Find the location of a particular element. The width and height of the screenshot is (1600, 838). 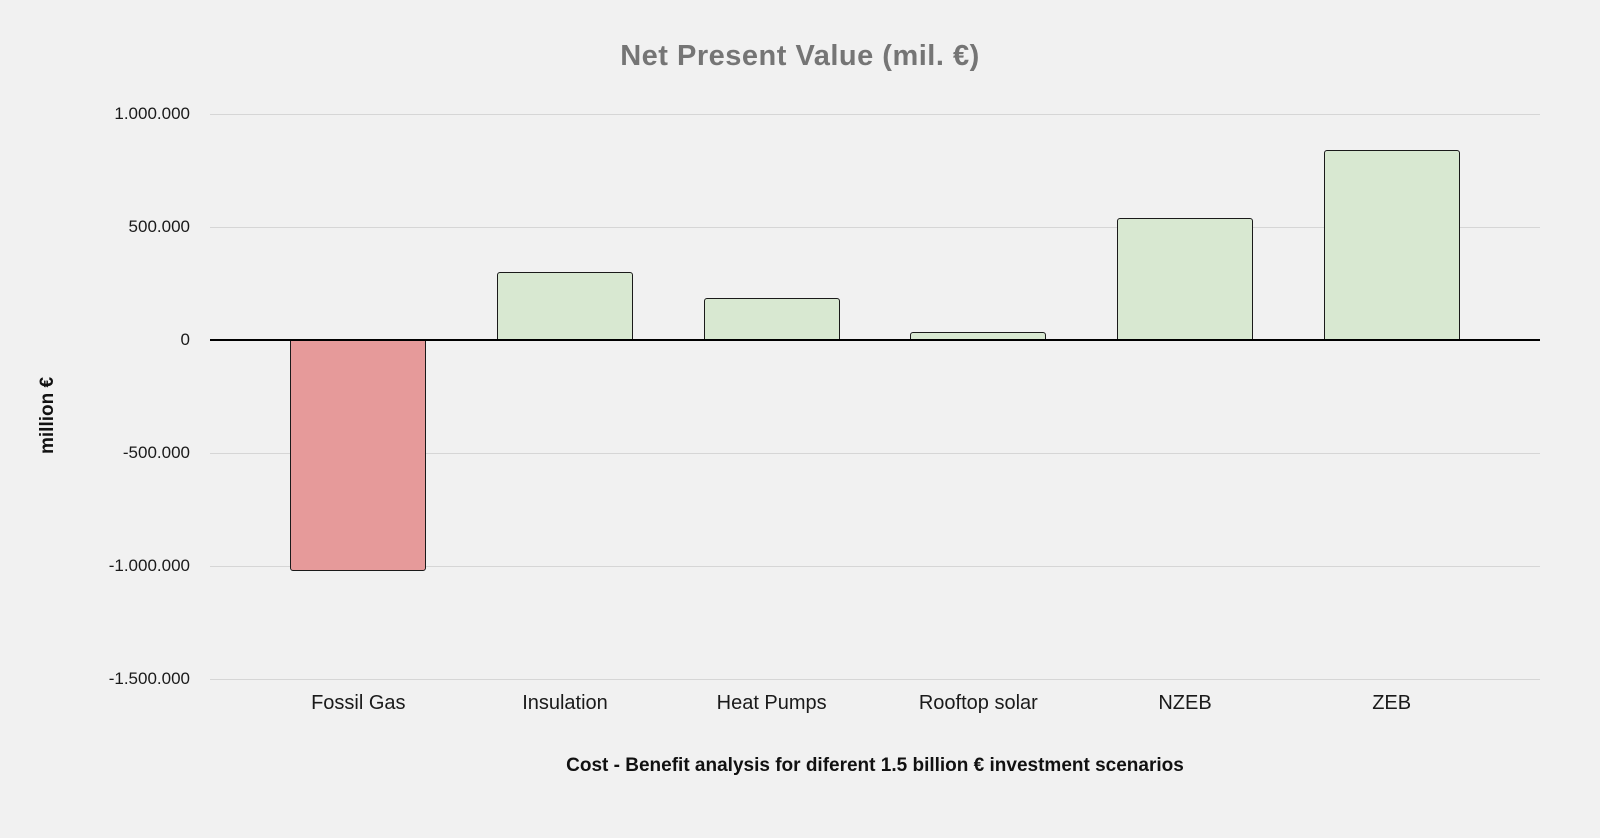

bar-insulation is located at coordinates (565, 306).